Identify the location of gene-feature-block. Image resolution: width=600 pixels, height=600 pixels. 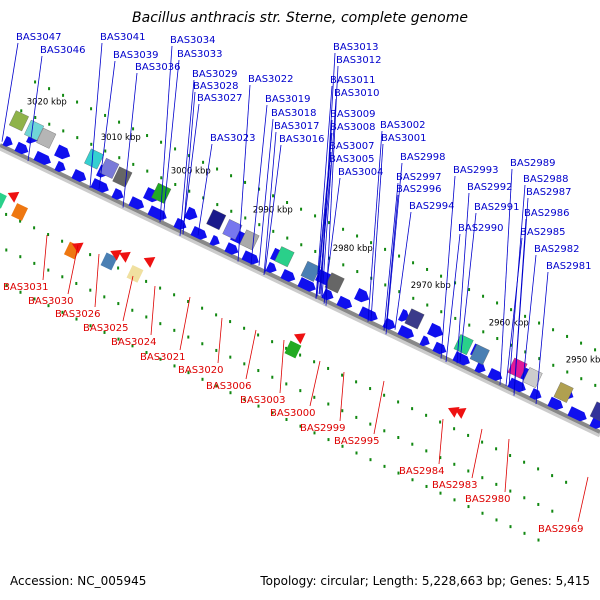
(34, 130).